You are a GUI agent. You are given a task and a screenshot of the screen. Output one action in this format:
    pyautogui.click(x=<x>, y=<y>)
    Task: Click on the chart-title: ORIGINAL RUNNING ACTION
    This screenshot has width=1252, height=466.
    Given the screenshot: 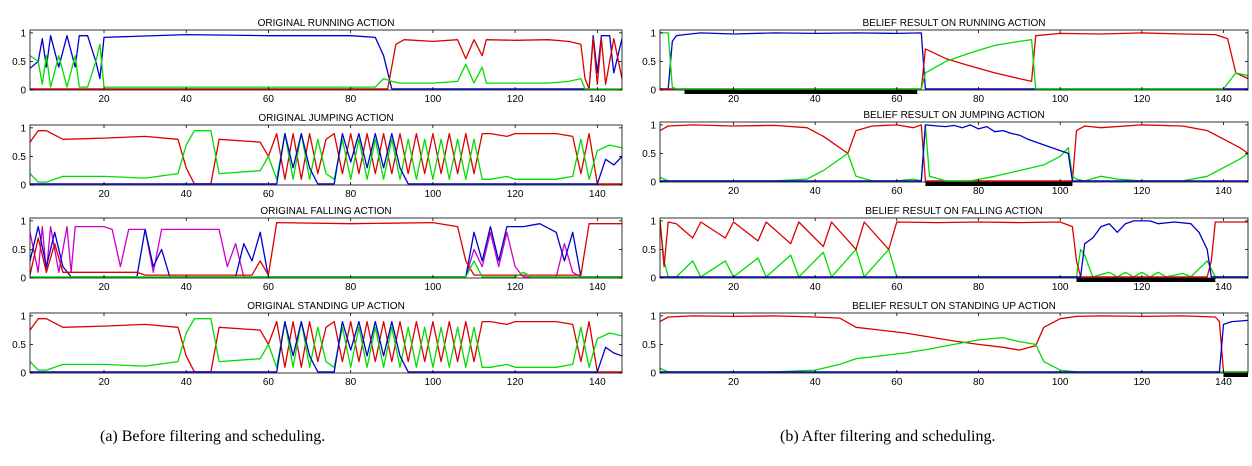 What is the action you would take?
    pyautogui.click(x=326, y=23)
    